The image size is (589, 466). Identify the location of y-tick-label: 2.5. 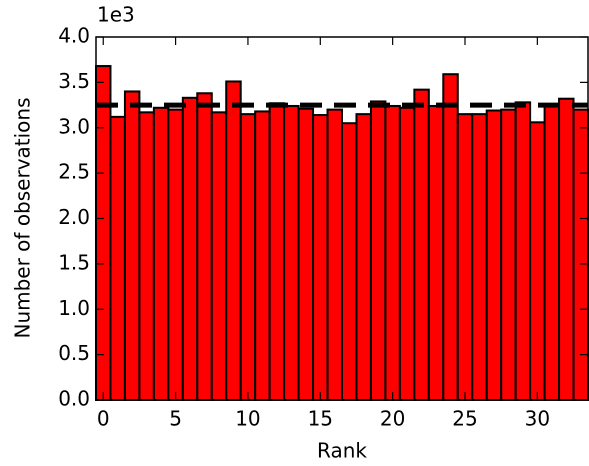
(74, 172).